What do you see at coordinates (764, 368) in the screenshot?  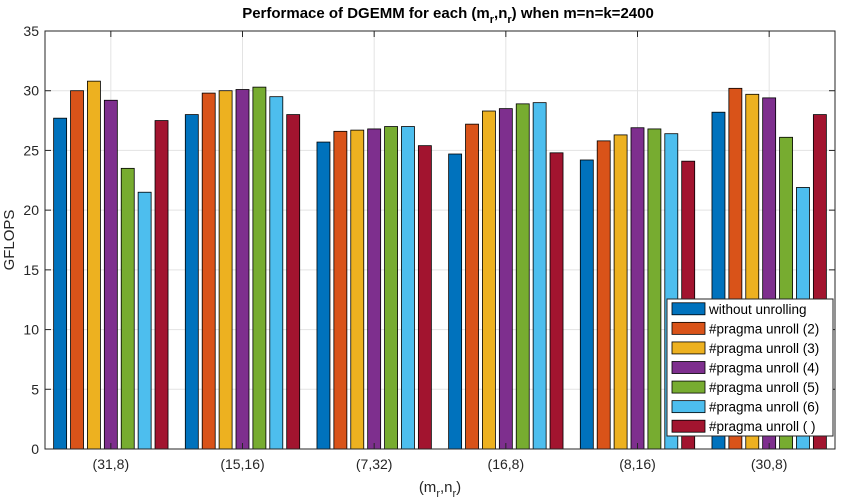 I see `legend-label: #pragma unroll (4)` at bounding box center [764, 368].